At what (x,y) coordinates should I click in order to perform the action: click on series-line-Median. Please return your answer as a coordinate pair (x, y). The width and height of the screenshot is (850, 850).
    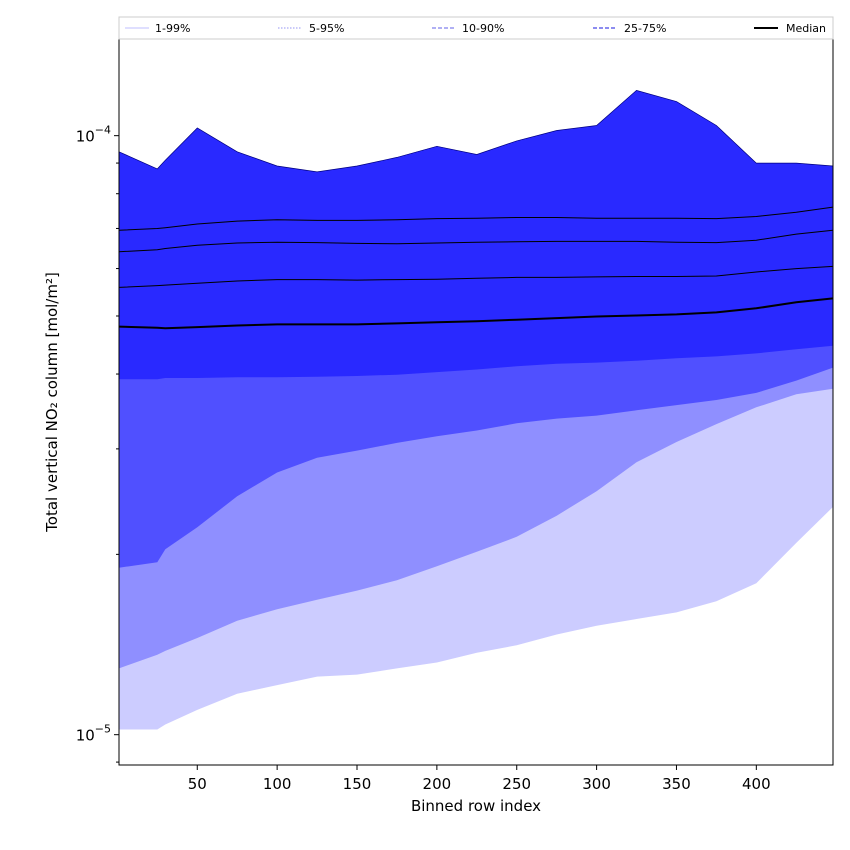
    Looking at the image, I should click on (476, 313).